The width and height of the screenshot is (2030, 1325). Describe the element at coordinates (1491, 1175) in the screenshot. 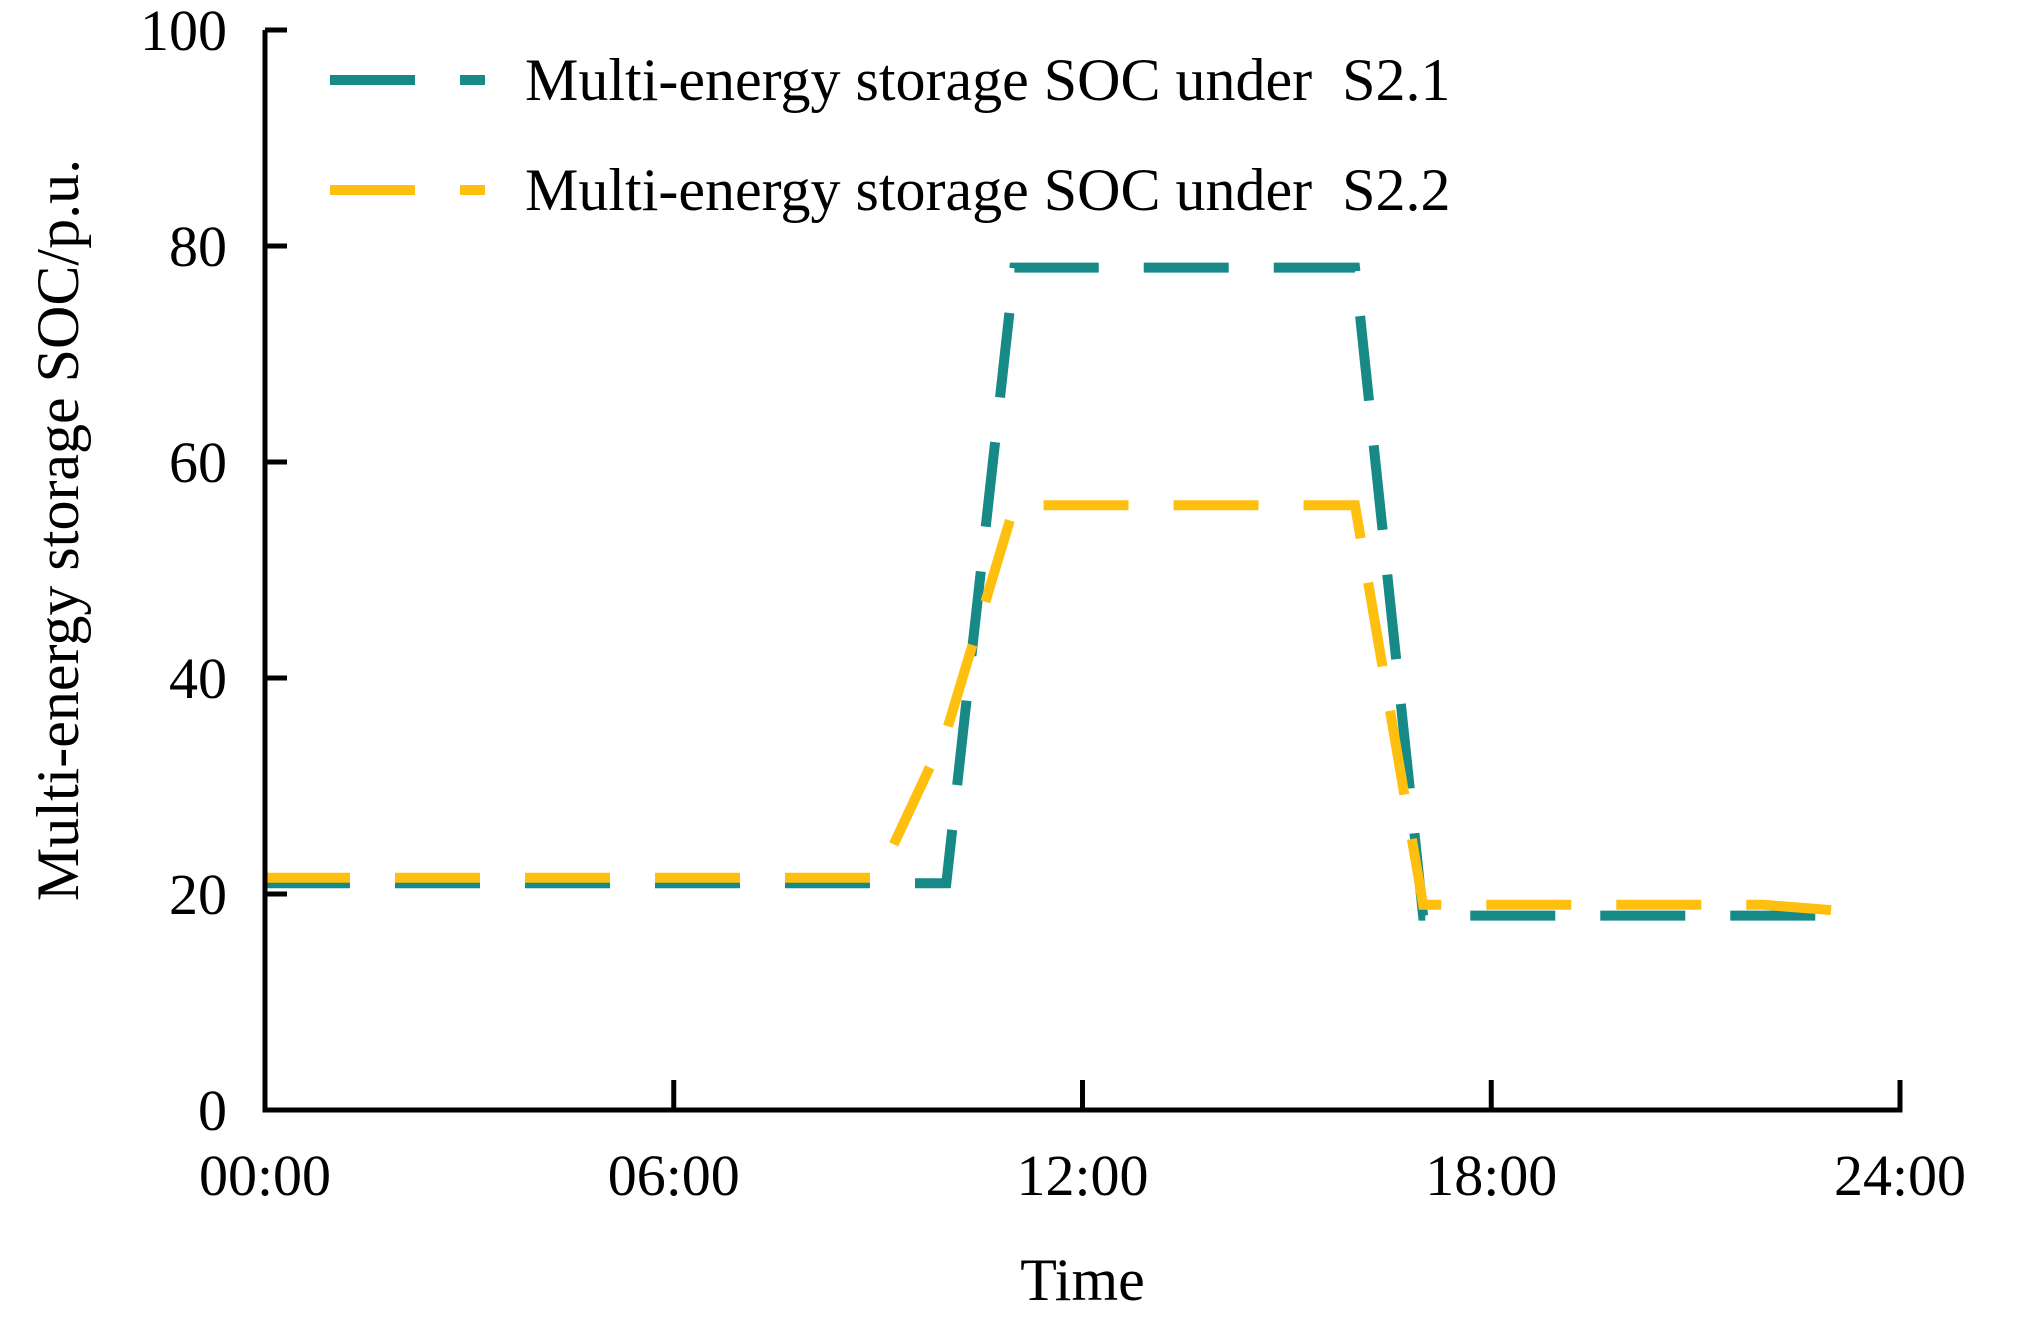

I see `x-tick-label: 18:00` at that location.